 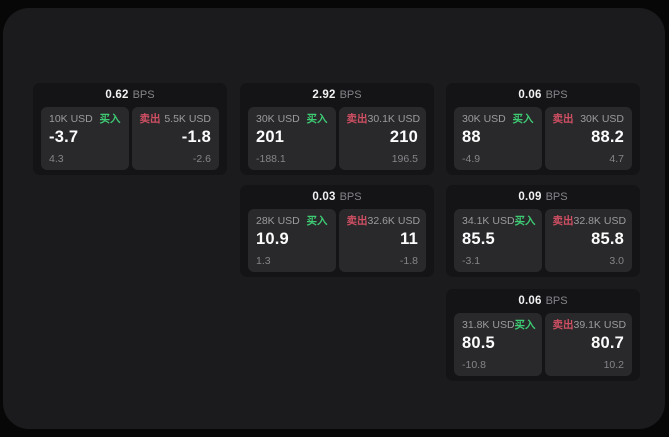 What do you see at coordinates (543, 197) in the screenshot?
I see `spread-header: 0.09 BPS` at bounding box center [543, 197].